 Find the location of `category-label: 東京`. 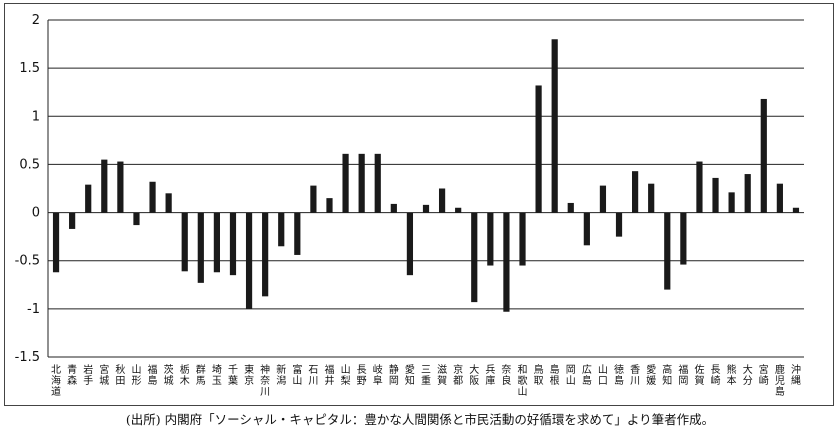

category-label: 東京 is located at coordinates (249, 375).